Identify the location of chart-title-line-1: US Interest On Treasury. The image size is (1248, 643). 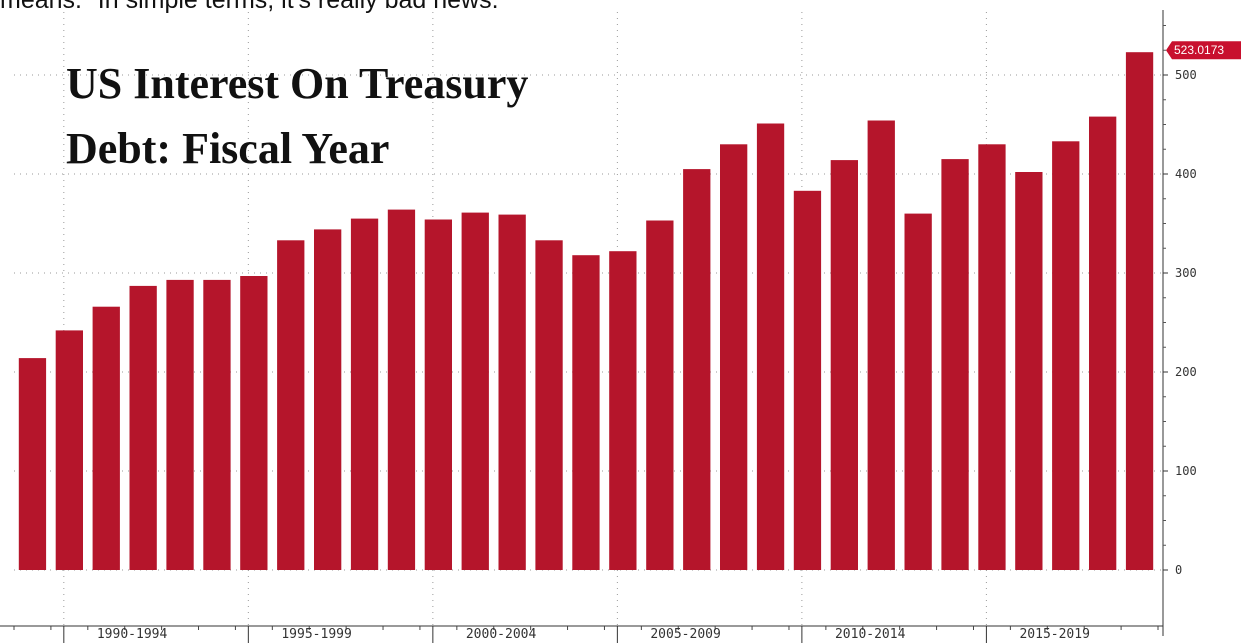
(297, 83).